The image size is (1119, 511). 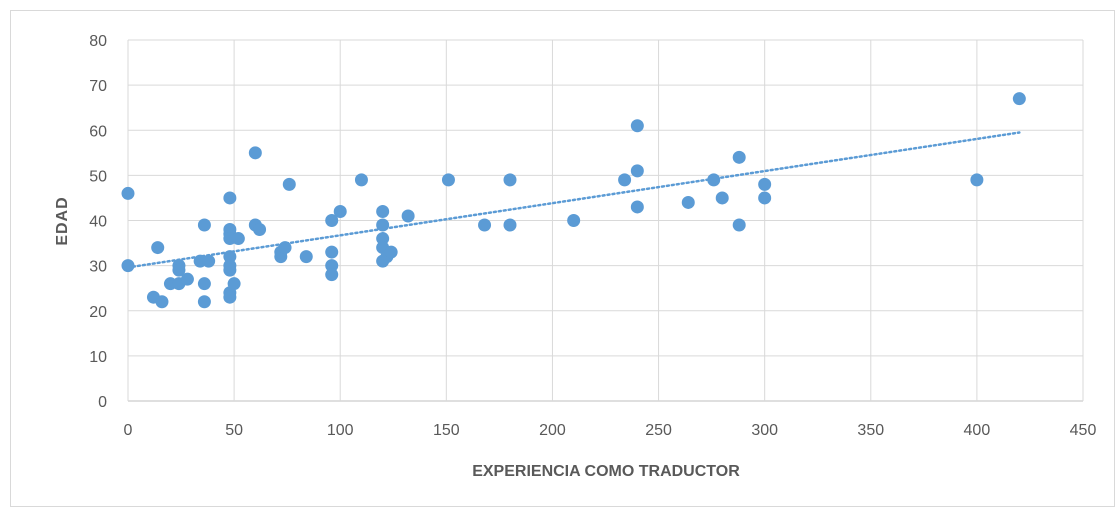 What do you see at coordinates (102, 402) in the screenshot?
I see `y-tick-label: 0` at bounding box center [102, 402].